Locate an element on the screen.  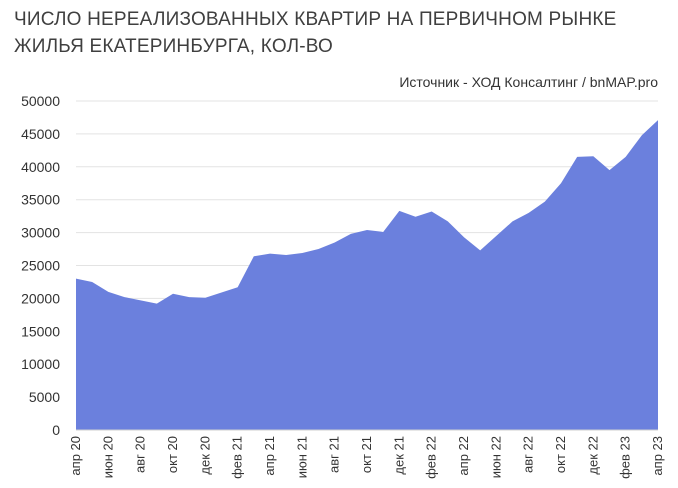
x-tick-label: авг 21 is located at coordinates (334, 454).